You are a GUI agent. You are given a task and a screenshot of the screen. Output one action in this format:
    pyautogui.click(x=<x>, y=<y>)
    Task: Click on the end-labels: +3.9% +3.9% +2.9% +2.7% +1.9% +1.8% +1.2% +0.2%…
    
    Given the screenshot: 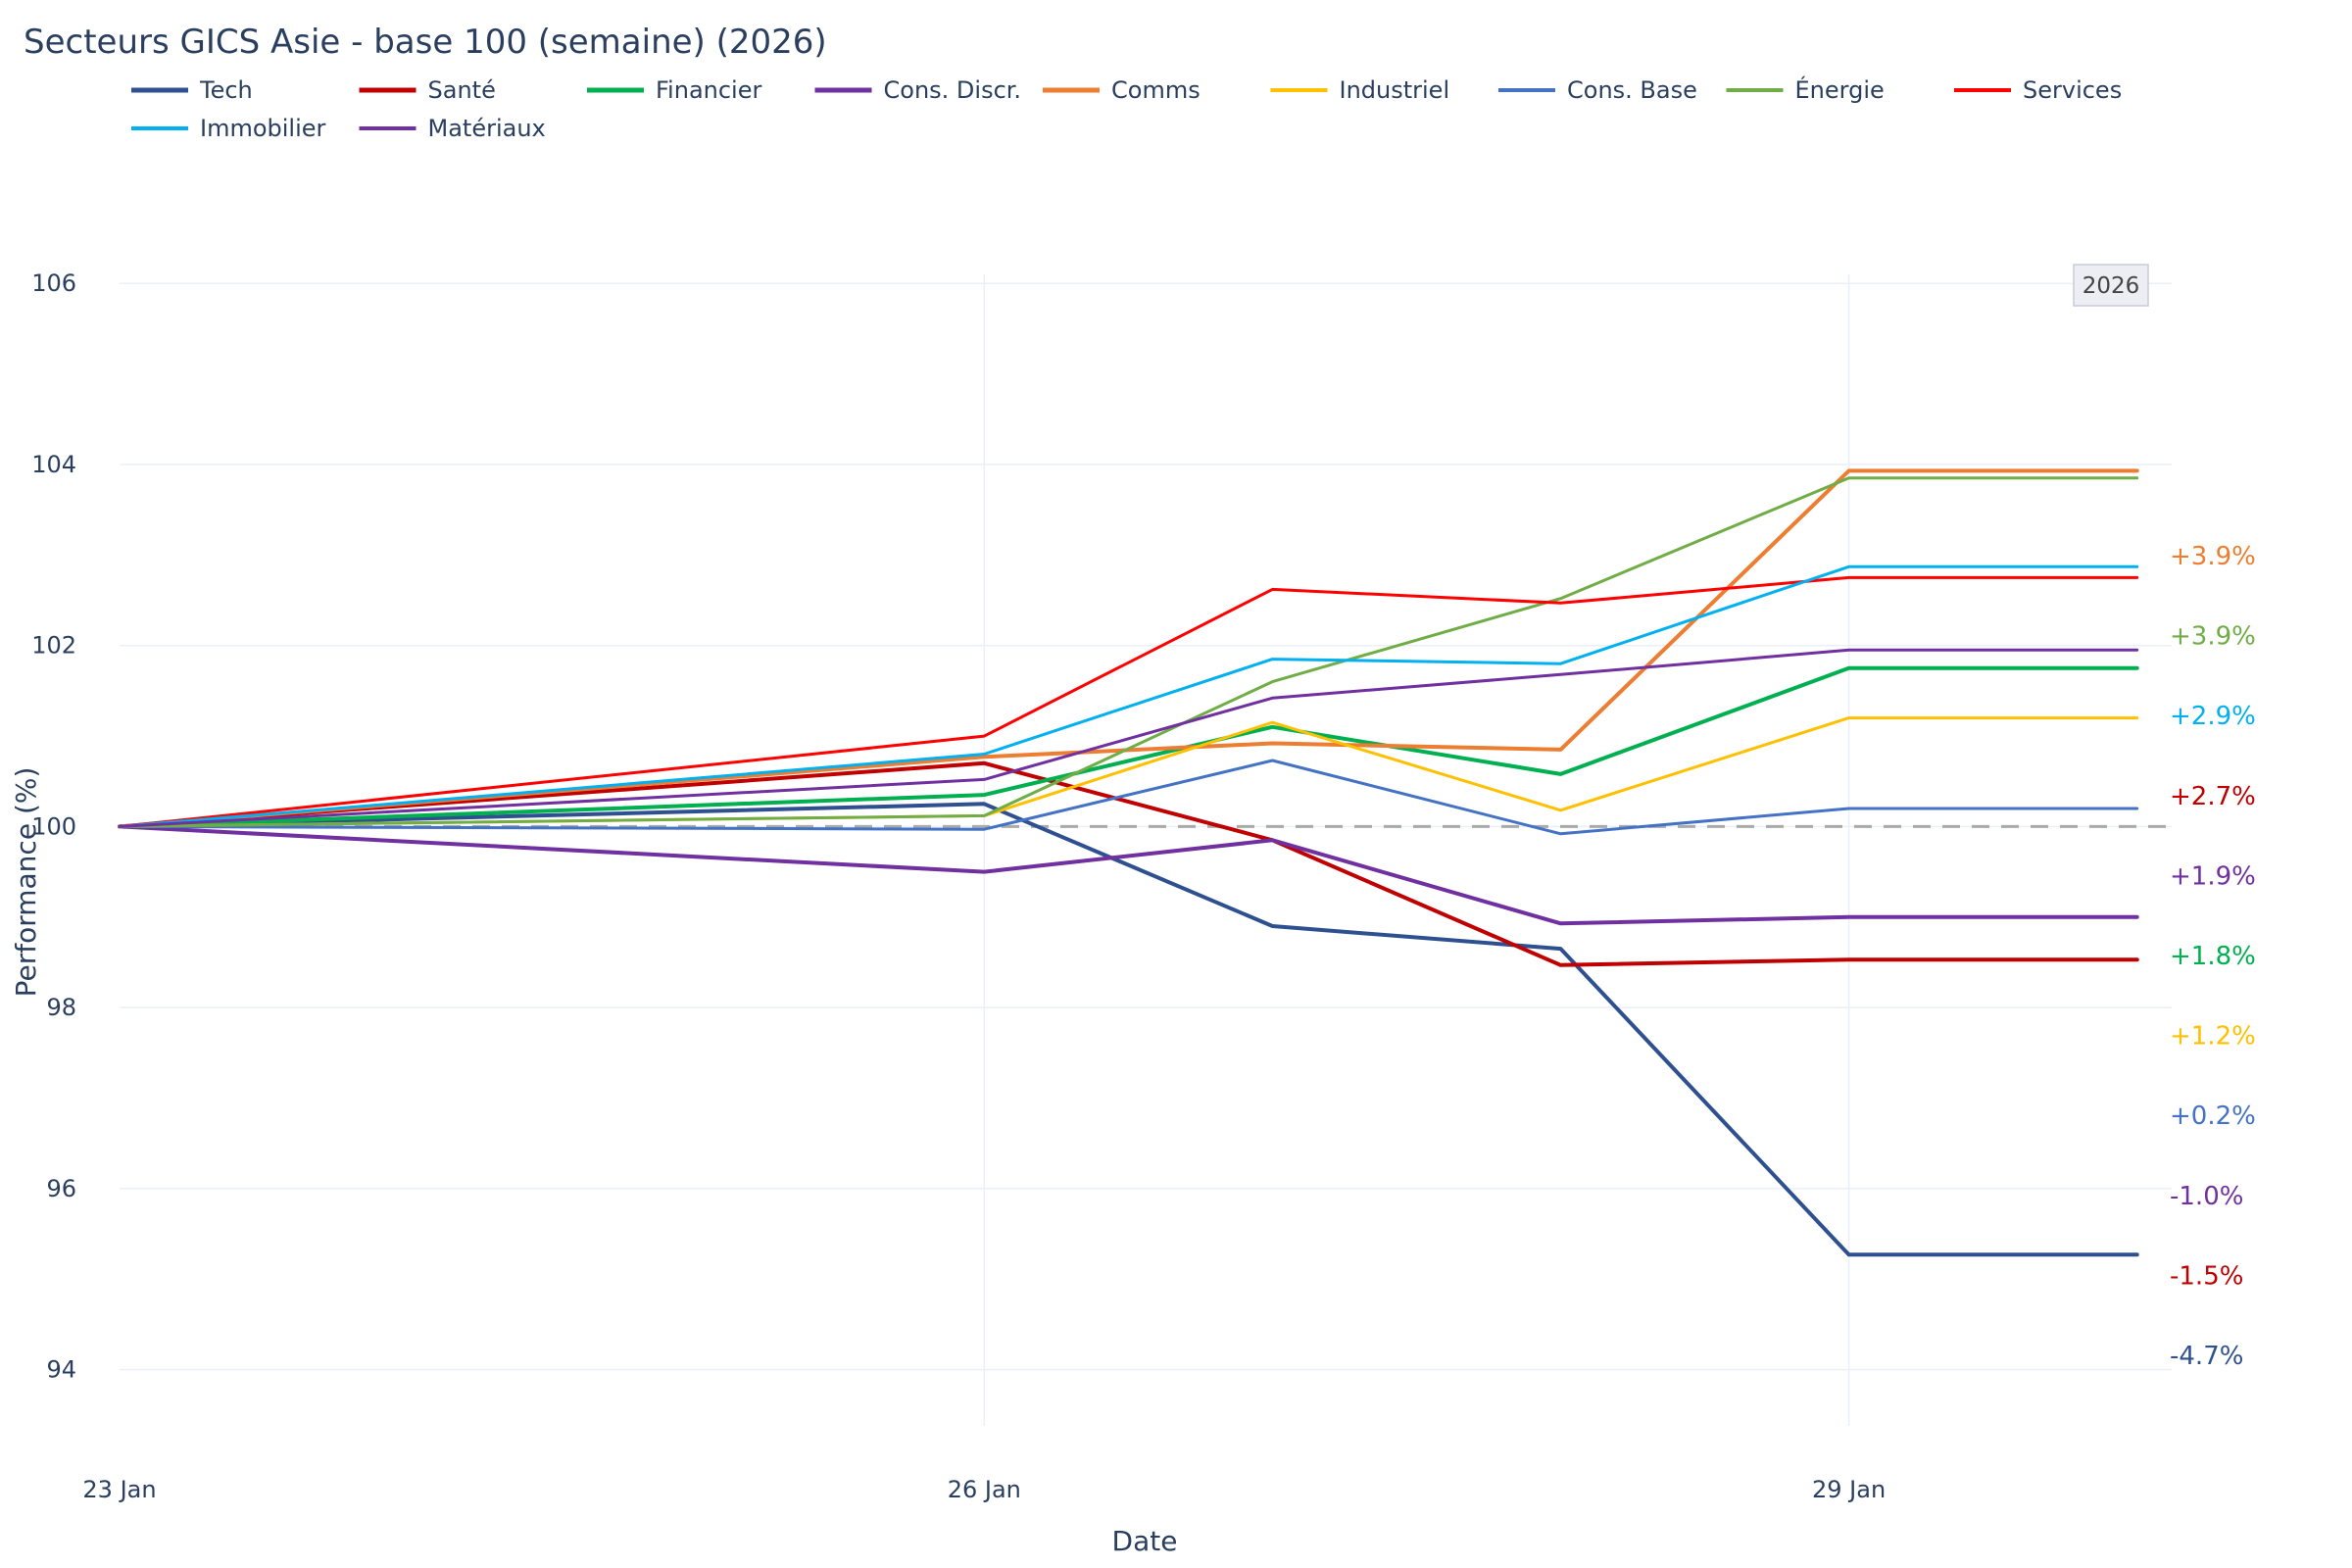 What is the action you would take?
    pyautogui.click(x=2213, y=956)
    